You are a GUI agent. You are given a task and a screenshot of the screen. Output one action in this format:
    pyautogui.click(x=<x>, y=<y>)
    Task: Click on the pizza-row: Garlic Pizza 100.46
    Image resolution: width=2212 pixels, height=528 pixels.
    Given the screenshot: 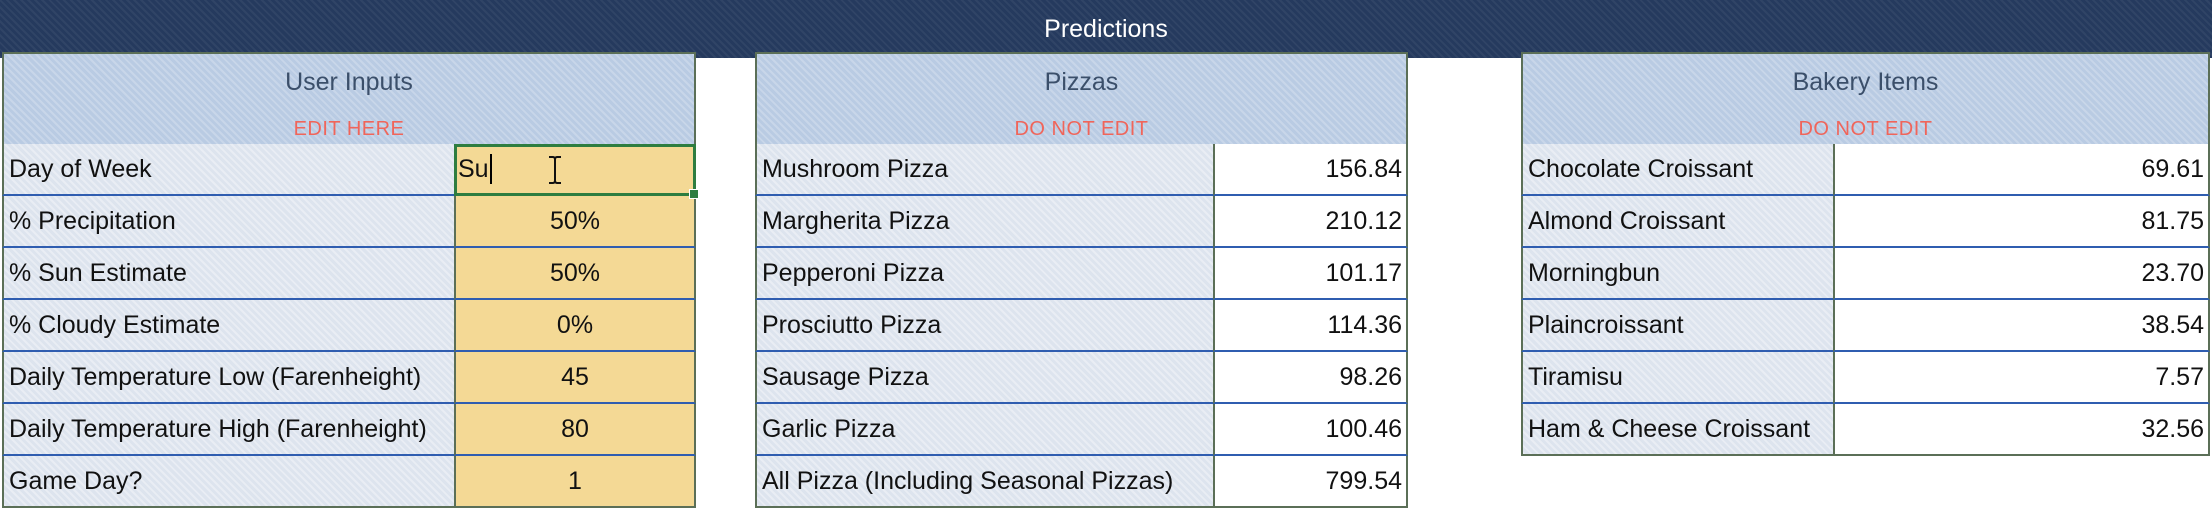 What is the action you would take?
    pyautogui.click(x=1081, y=430)
    